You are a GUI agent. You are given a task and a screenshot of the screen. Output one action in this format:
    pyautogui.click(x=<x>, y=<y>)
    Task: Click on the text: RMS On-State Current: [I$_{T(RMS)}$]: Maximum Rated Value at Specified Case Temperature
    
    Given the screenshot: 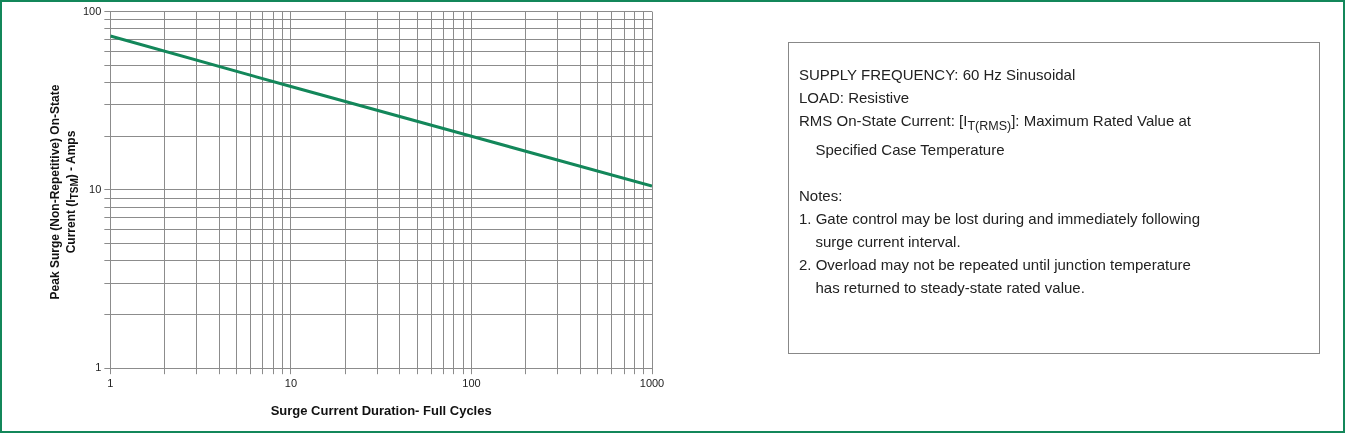 What is the action you would take?
    pyautogui.click(x=995, y=135)
    